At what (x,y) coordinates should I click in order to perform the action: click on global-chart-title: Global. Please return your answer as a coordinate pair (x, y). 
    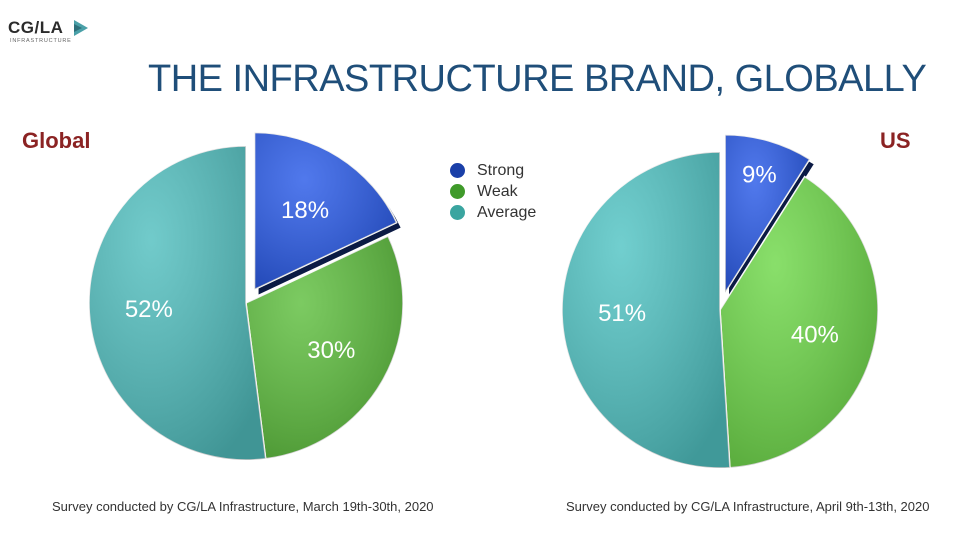
    Looking at the image, I should click on (56, 140).